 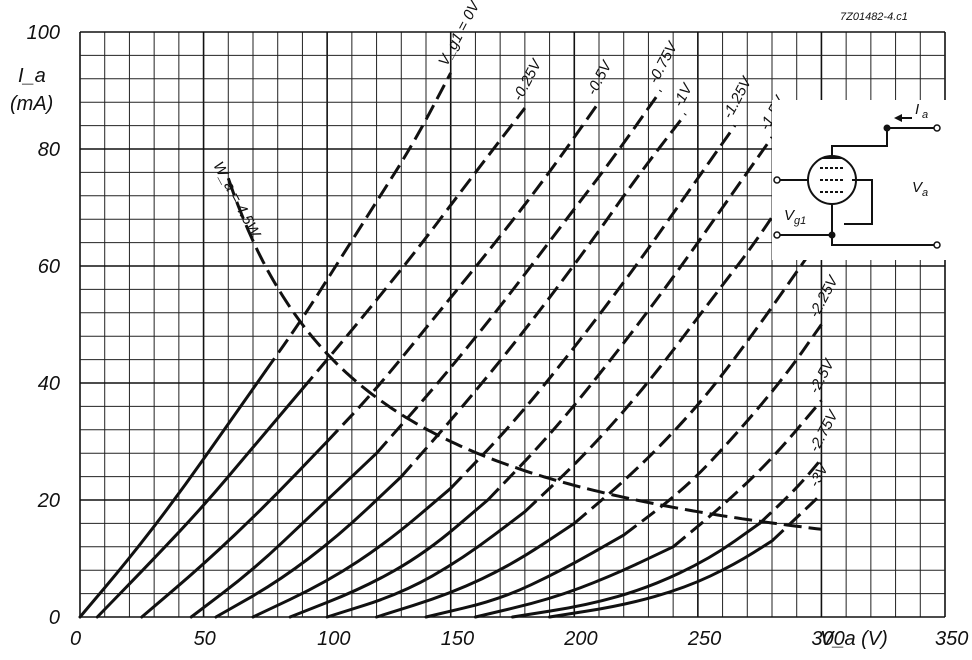 I want to click on inset-va-sub: a, so click(x=925, y=193).